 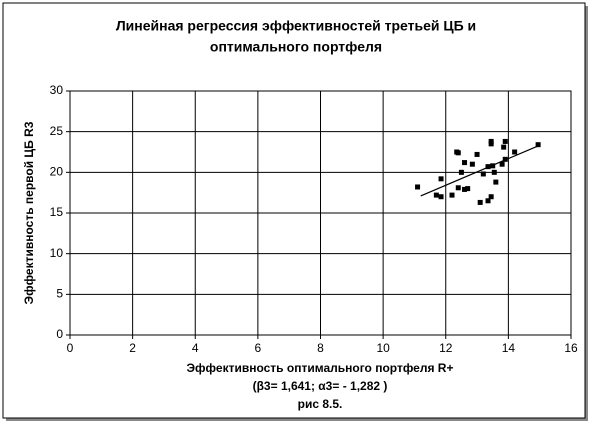 I want to click on y-tick-label: 5, so click(x=59, y=294).